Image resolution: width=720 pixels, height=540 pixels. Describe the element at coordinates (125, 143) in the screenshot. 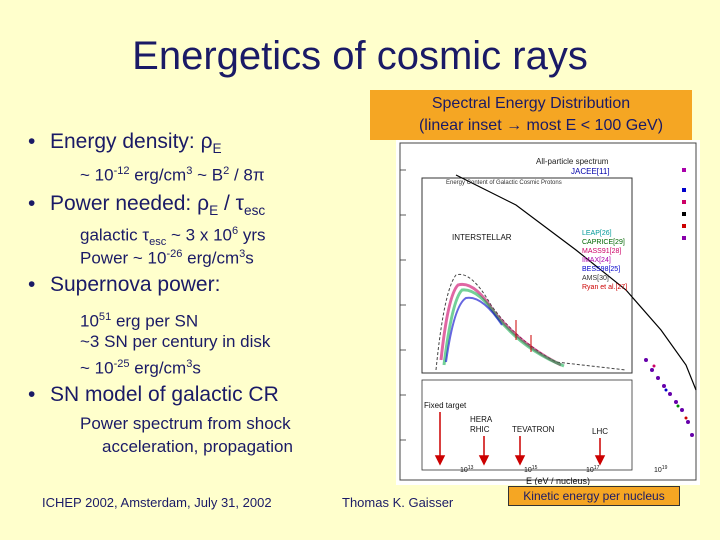

I see `bullet-energy-density: • Energy density: ρE` at that location.